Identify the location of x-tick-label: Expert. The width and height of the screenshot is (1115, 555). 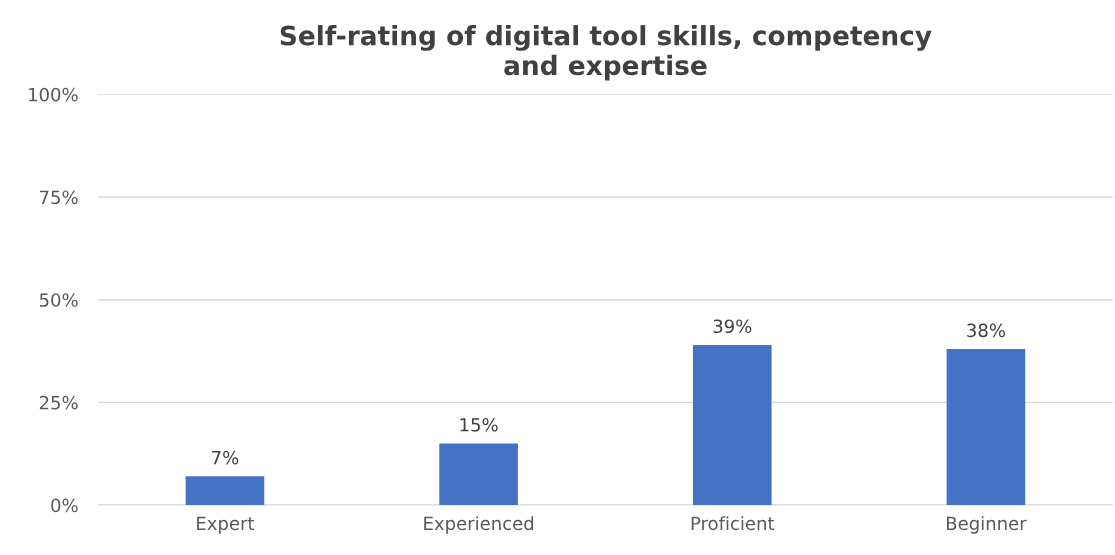
(226, 525).